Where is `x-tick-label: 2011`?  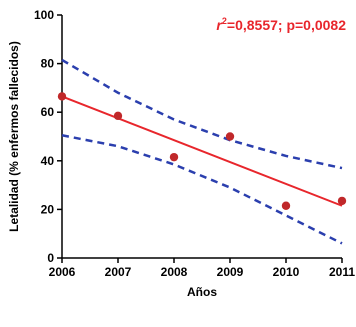
x-tick-label: 2011 is located at coordinates (342, 272).